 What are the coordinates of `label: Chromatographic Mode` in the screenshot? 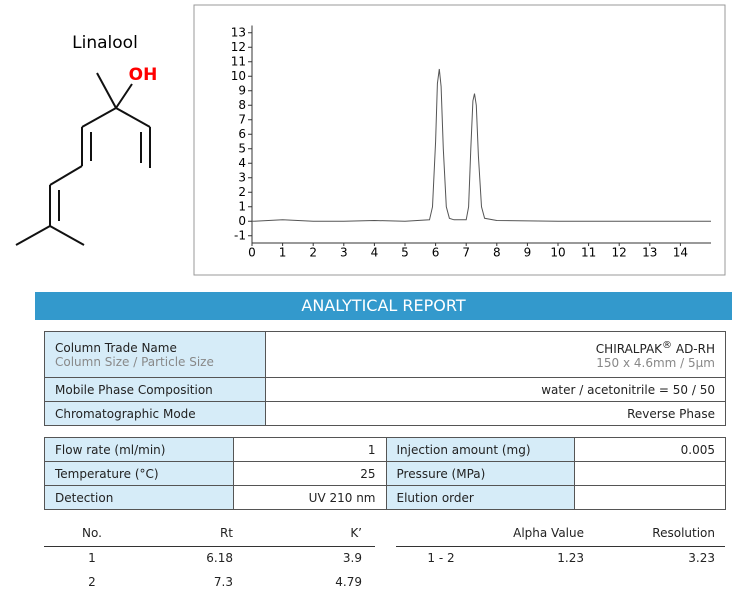 It's located at (155, 413).